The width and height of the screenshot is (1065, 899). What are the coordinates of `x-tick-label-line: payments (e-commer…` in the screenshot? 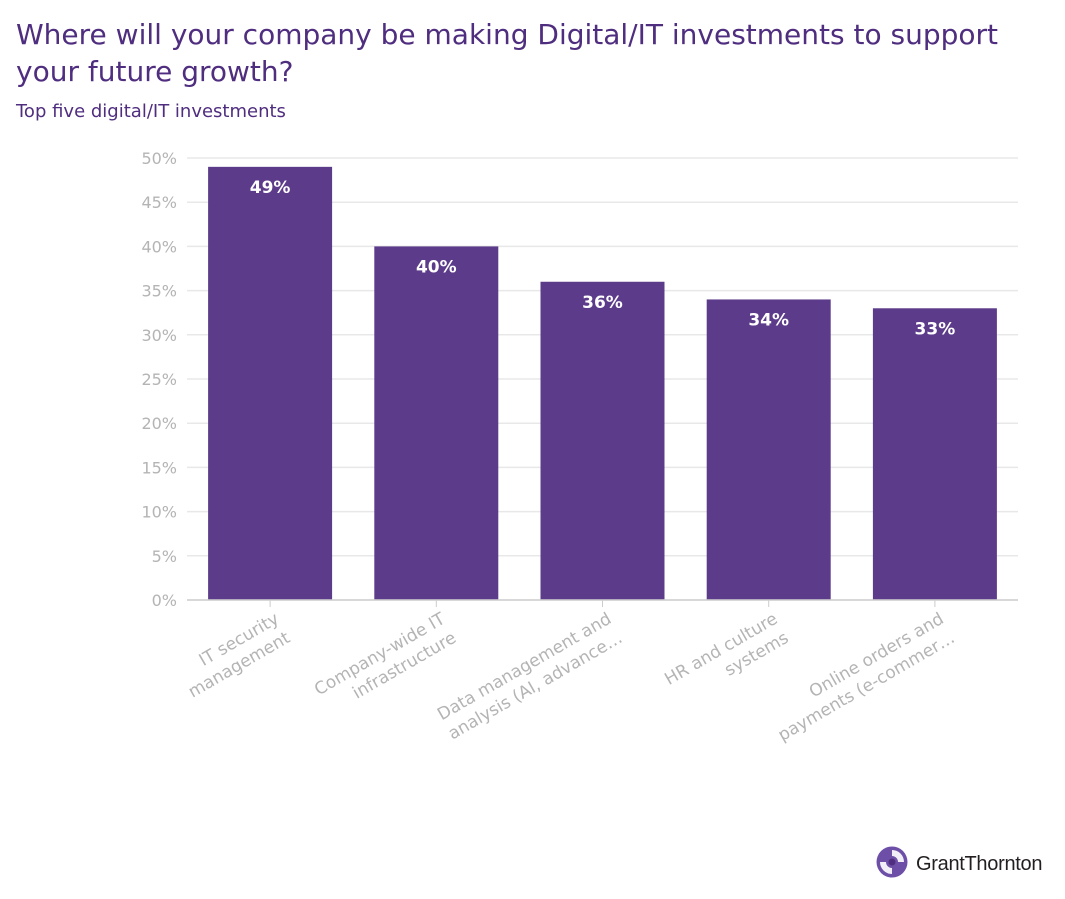 It's located at (867, 687).